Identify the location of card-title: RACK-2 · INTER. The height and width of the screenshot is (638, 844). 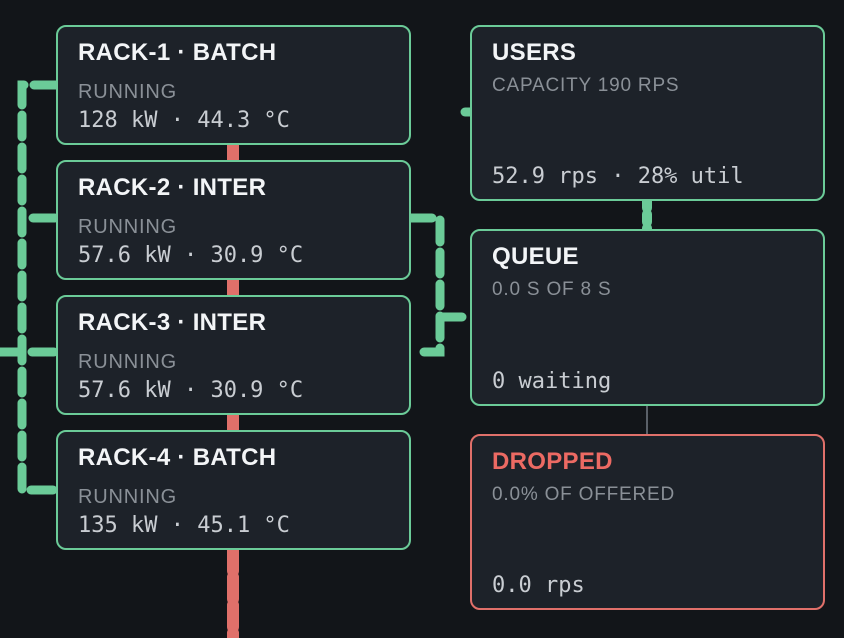
(172, 187).